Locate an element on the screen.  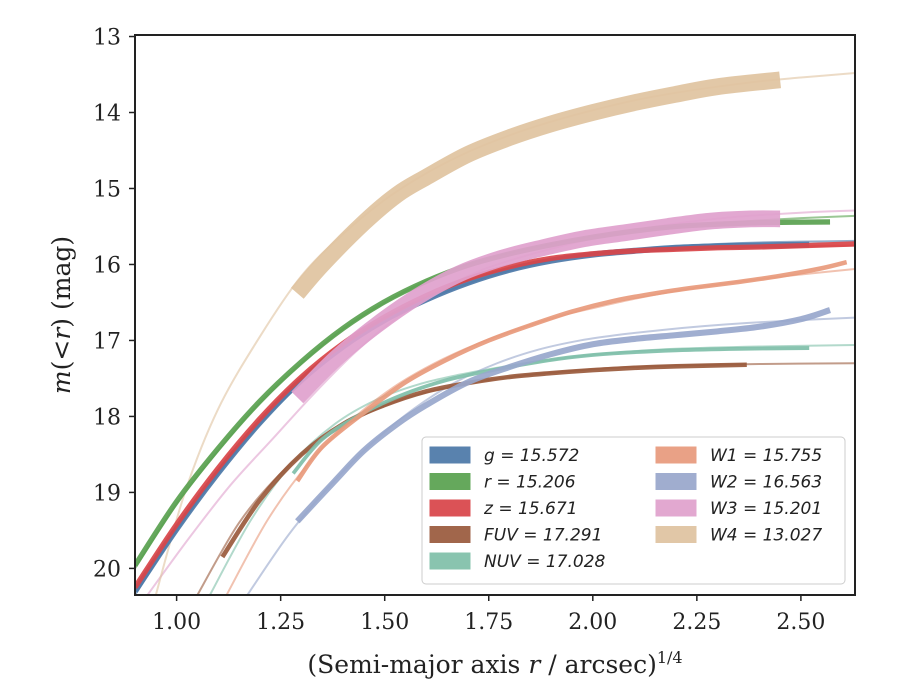
x-tick-label: 1.00 is located at coordinates (176, 622).